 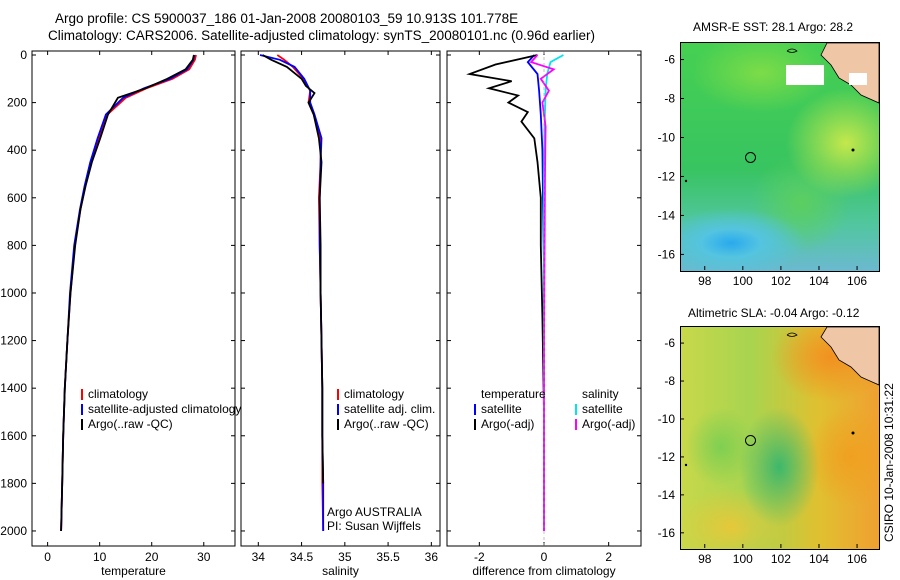 What do you see at coordinates (13, 436) in the screenshot?
I see `depth-tick-label: 1600` at bounding box center [13, 436].